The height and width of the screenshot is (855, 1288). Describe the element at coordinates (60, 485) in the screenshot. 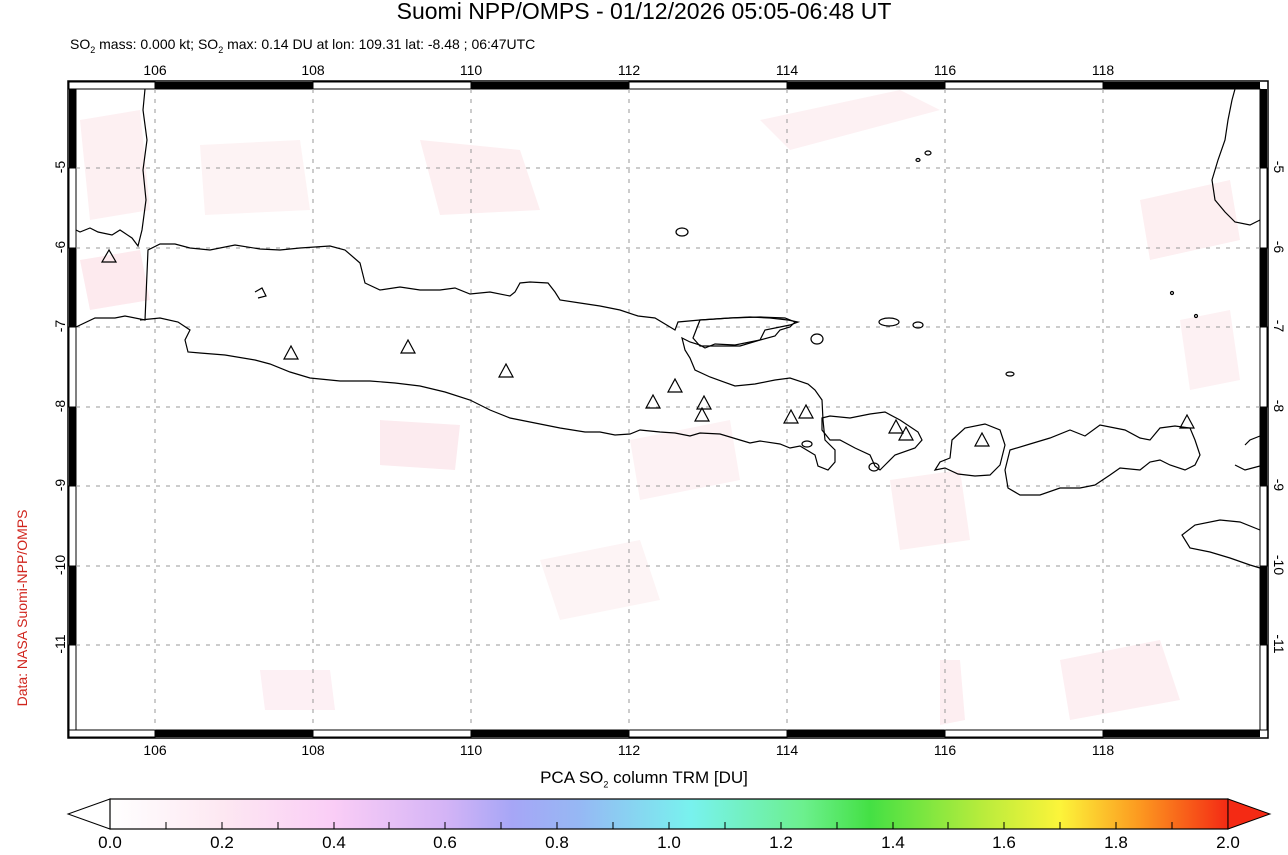

I see `lat-tick-left: -9` at that location.